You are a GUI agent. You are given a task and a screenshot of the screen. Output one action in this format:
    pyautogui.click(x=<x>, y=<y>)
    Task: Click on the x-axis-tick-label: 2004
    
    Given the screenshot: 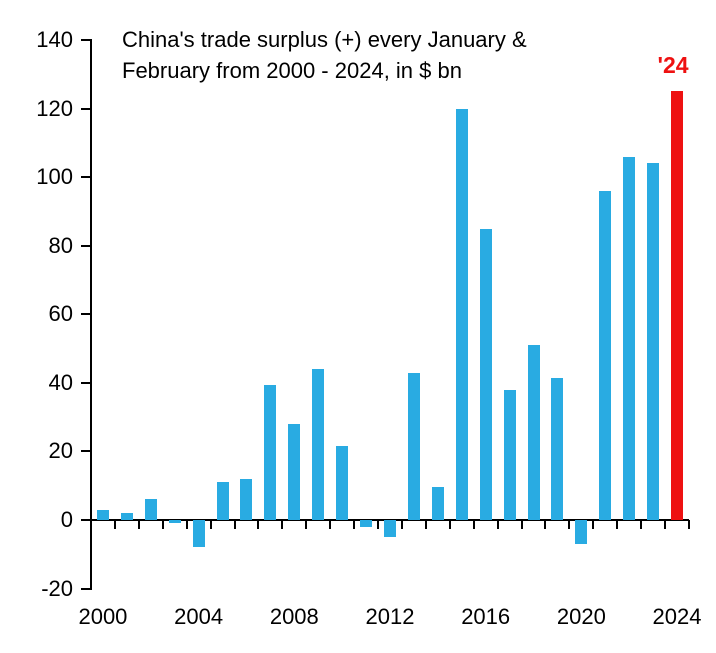 What is the action you would take?
    pyautogui.click(x=199, y=616)
    